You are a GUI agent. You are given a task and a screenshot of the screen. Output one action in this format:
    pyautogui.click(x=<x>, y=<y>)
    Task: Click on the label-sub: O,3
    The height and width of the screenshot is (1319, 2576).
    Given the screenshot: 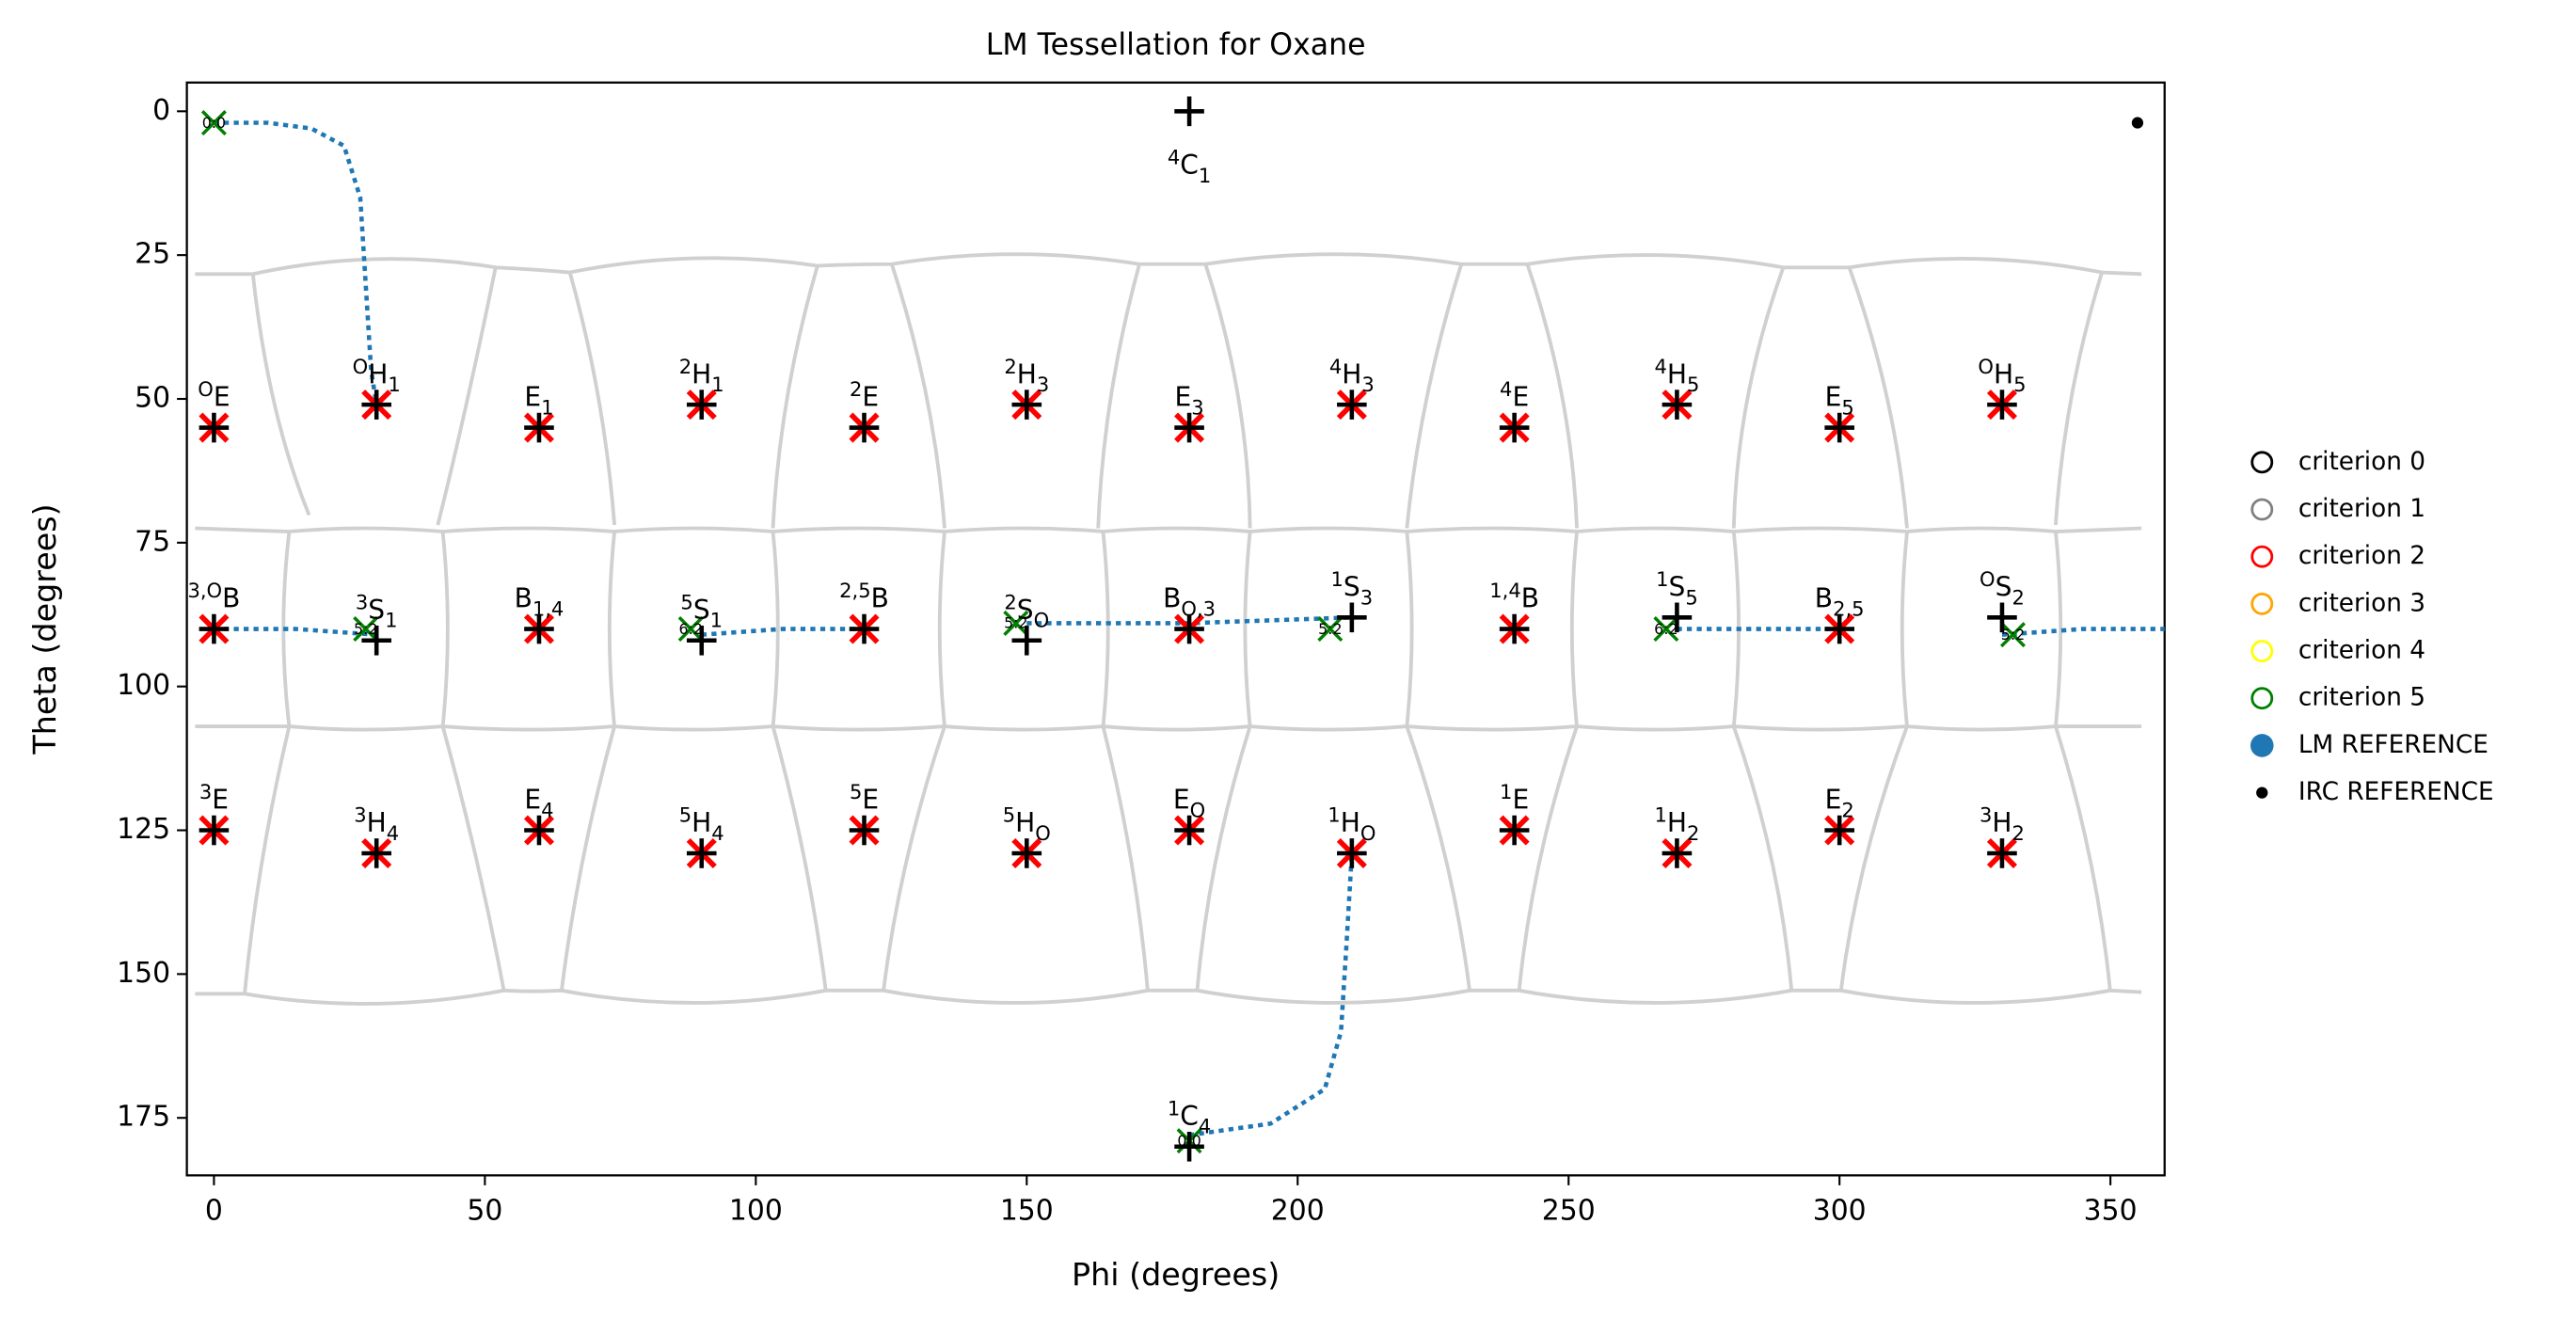 What is the action you would take?
    pyautogui.click(x=1198, y=609)
    